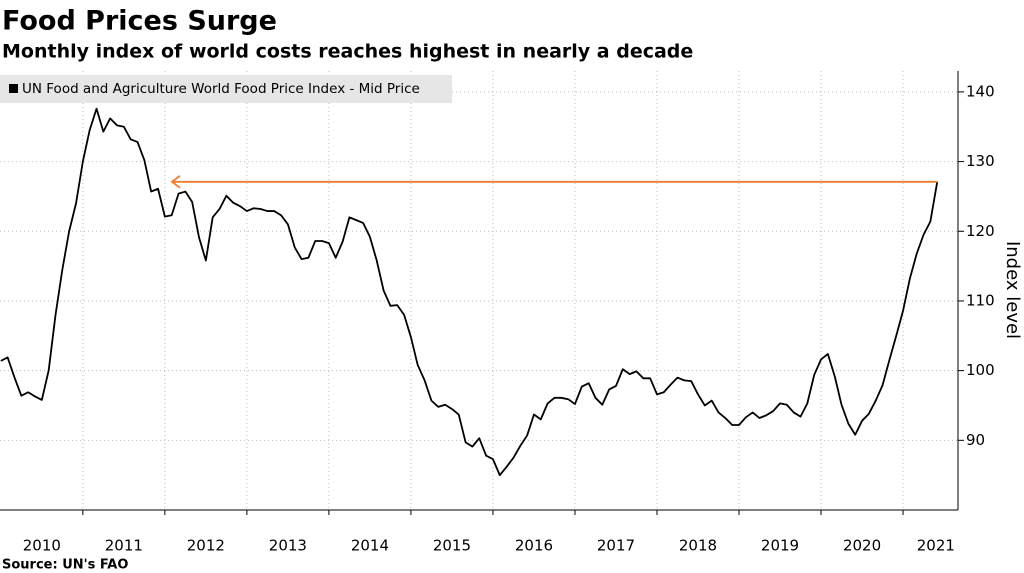 The width and height of the screenshot is (1024, 573). What do you see at coordinates (616, 546) in the screenshot?
I see `x-tick-label: 2017` at bounding box center [616, 546].